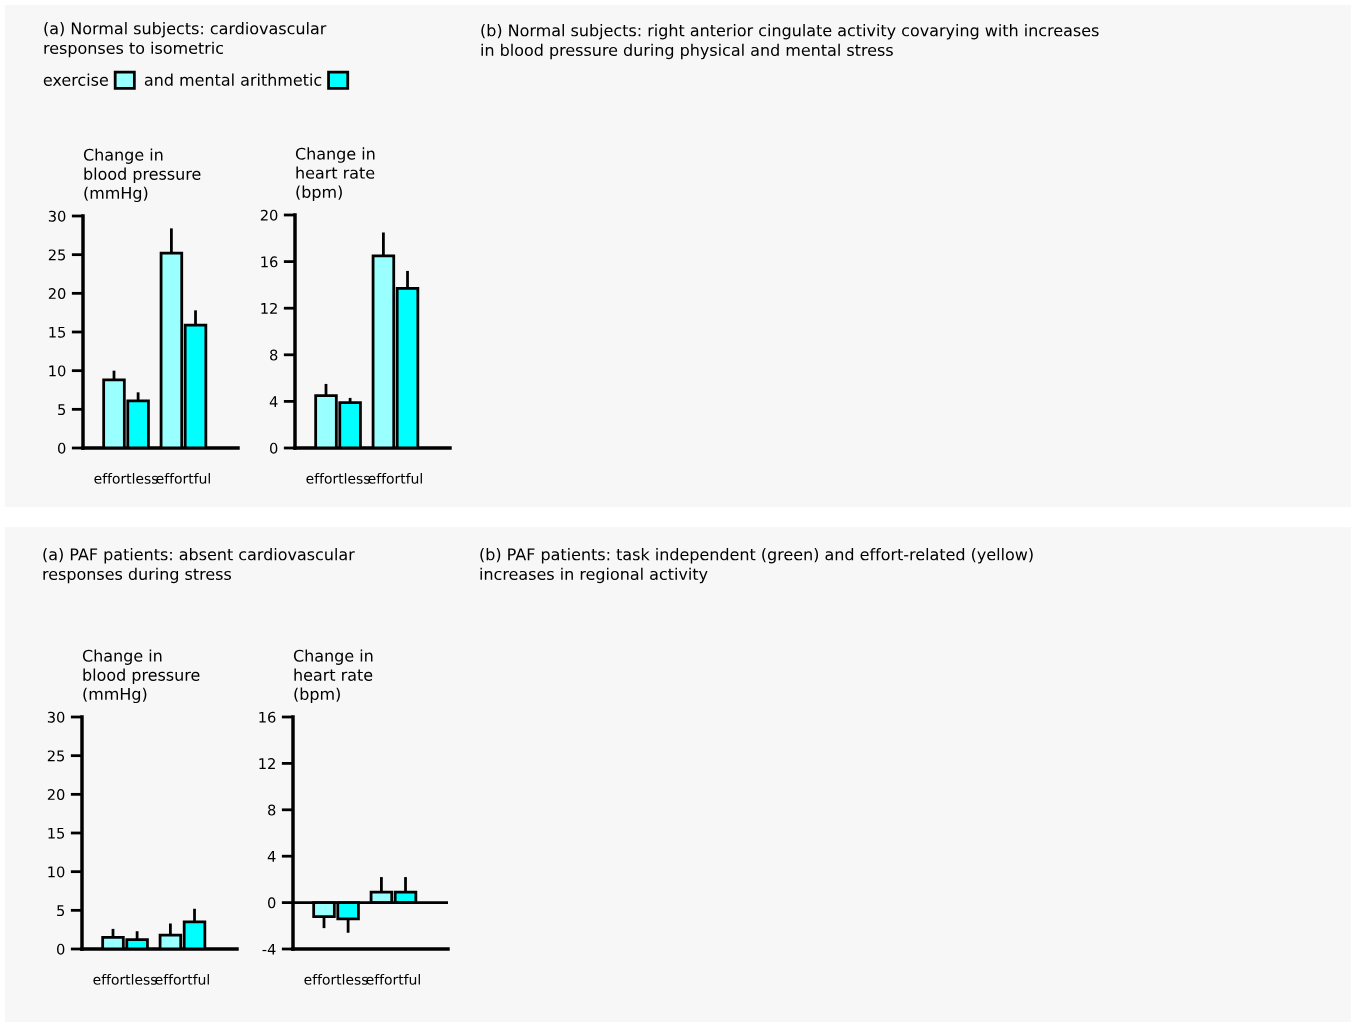  Describe the element at coordinates (756, 566) in the screenshot. I see `text: (b) PAF patients: task independent (green) and effort-related (yellow) increases in regional activity` at that location.